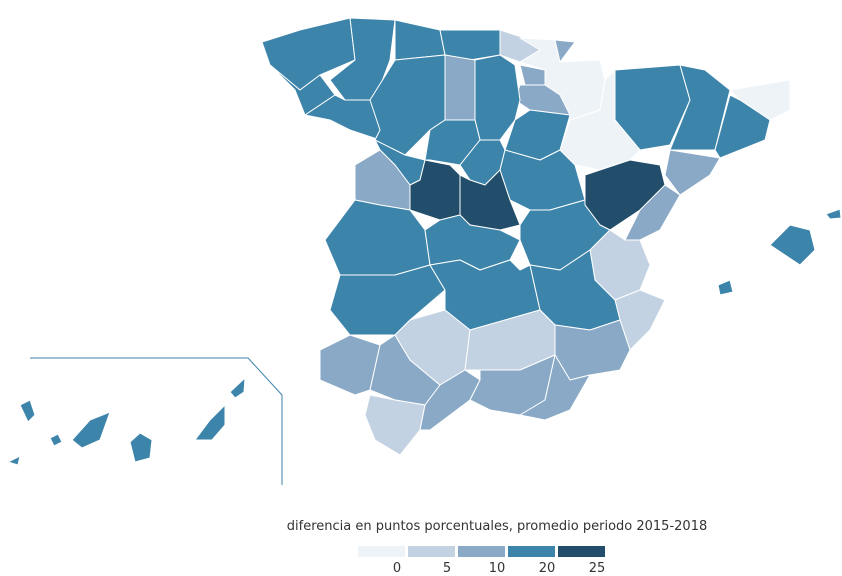 The image size is (842, 576). What do you see at coordinates (497, 568) in the screenshot?
I see `legend-tick-label: 10` at bounding box center [497, 568].